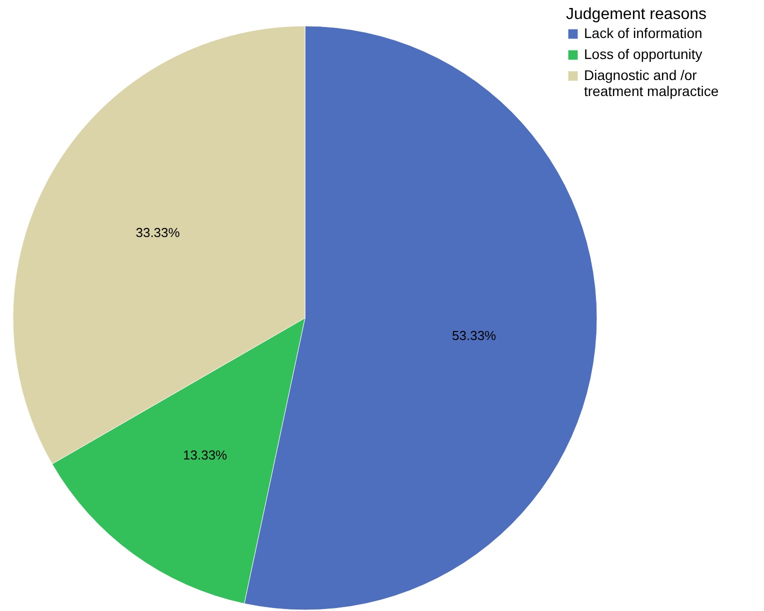 The height and width of the screenshot is (611, 764). Describe the element at coordinates (651, 83) in the screenshot. I see `legend-label: Diagnostic and /or treatment malpractice` at that location.